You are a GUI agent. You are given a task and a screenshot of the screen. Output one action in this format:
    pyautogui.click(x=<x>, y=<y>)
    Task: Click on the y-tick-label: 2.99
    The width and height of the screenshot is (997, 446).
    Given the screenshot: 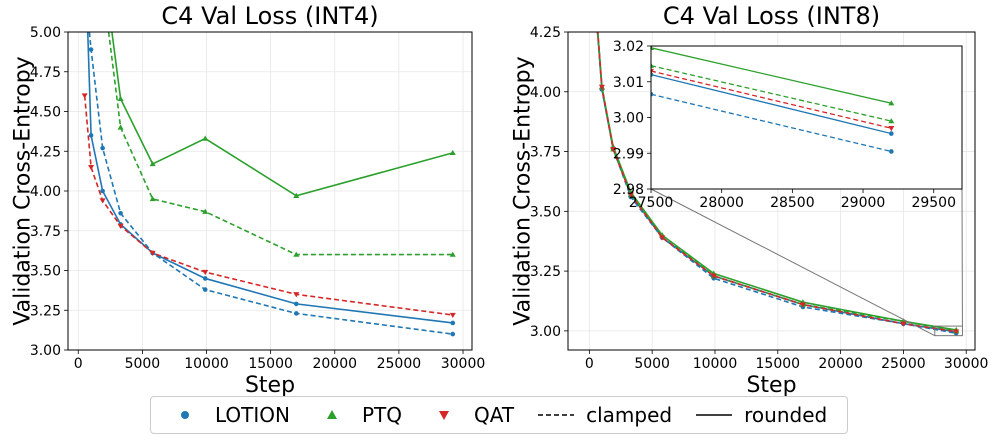 What is the action you would take?
    pyautogui.click(x=628, y=154)
    